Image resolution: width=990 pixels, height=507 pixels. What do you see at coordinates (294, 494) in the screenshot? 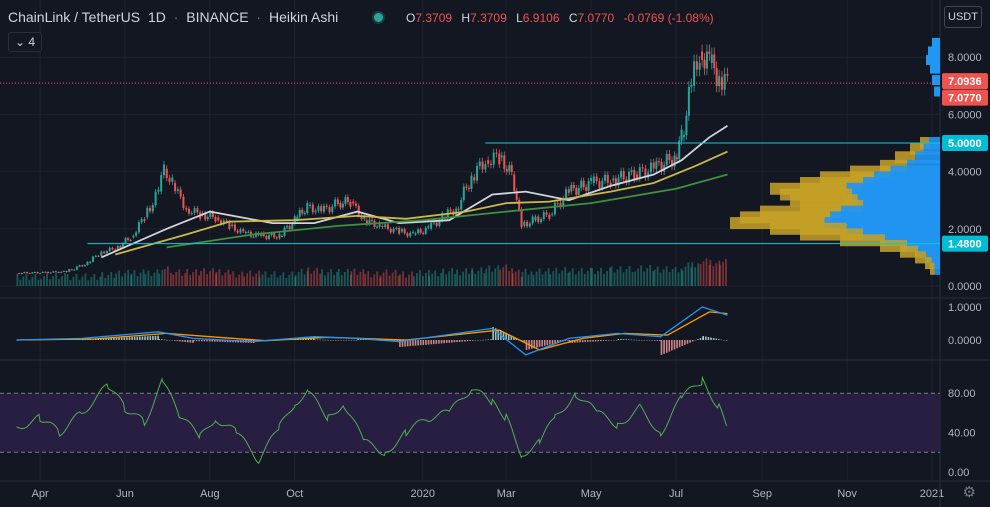
I see `x-tick-label: Oct` at bounding box center [294, 494].